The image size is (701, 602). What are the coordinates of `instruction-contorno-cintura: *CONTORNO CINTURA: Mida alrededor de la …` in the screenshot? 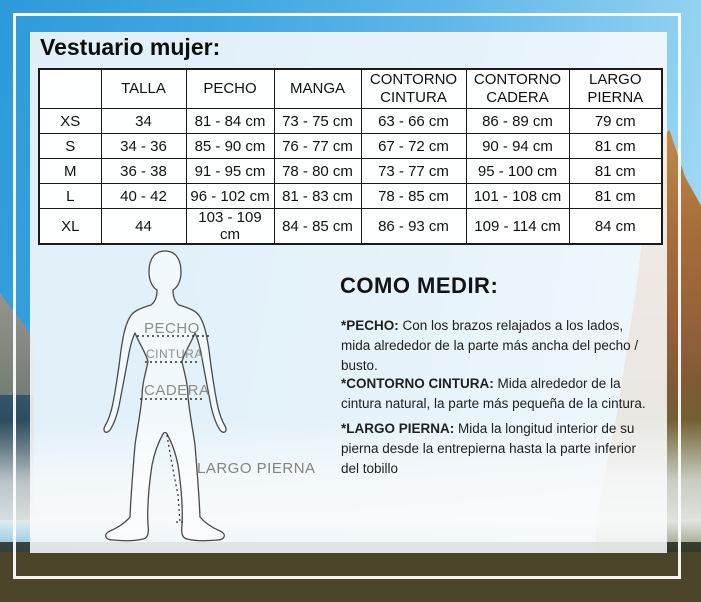 It's located at (503, 394).